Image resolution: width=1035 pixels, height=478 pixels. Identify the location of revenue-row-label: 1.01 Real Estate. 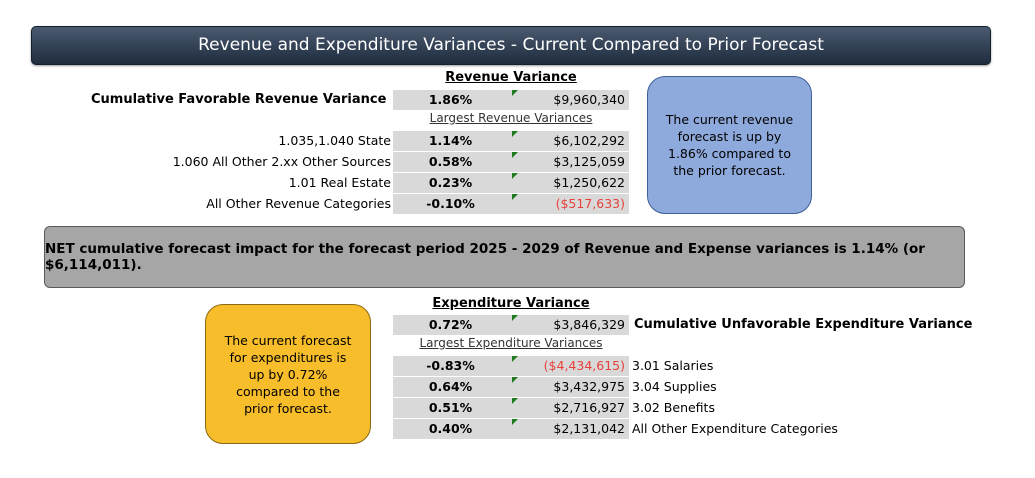
(339, 182).